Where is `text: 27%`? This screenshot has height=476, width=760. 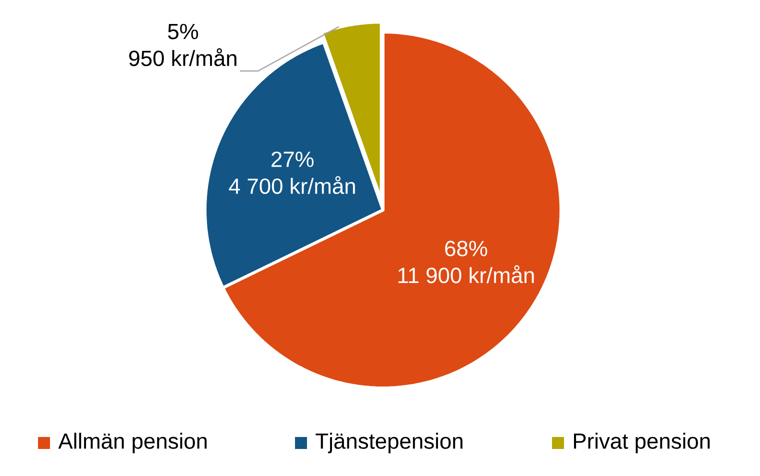 text: 27% is located at coordinates (293, 160).